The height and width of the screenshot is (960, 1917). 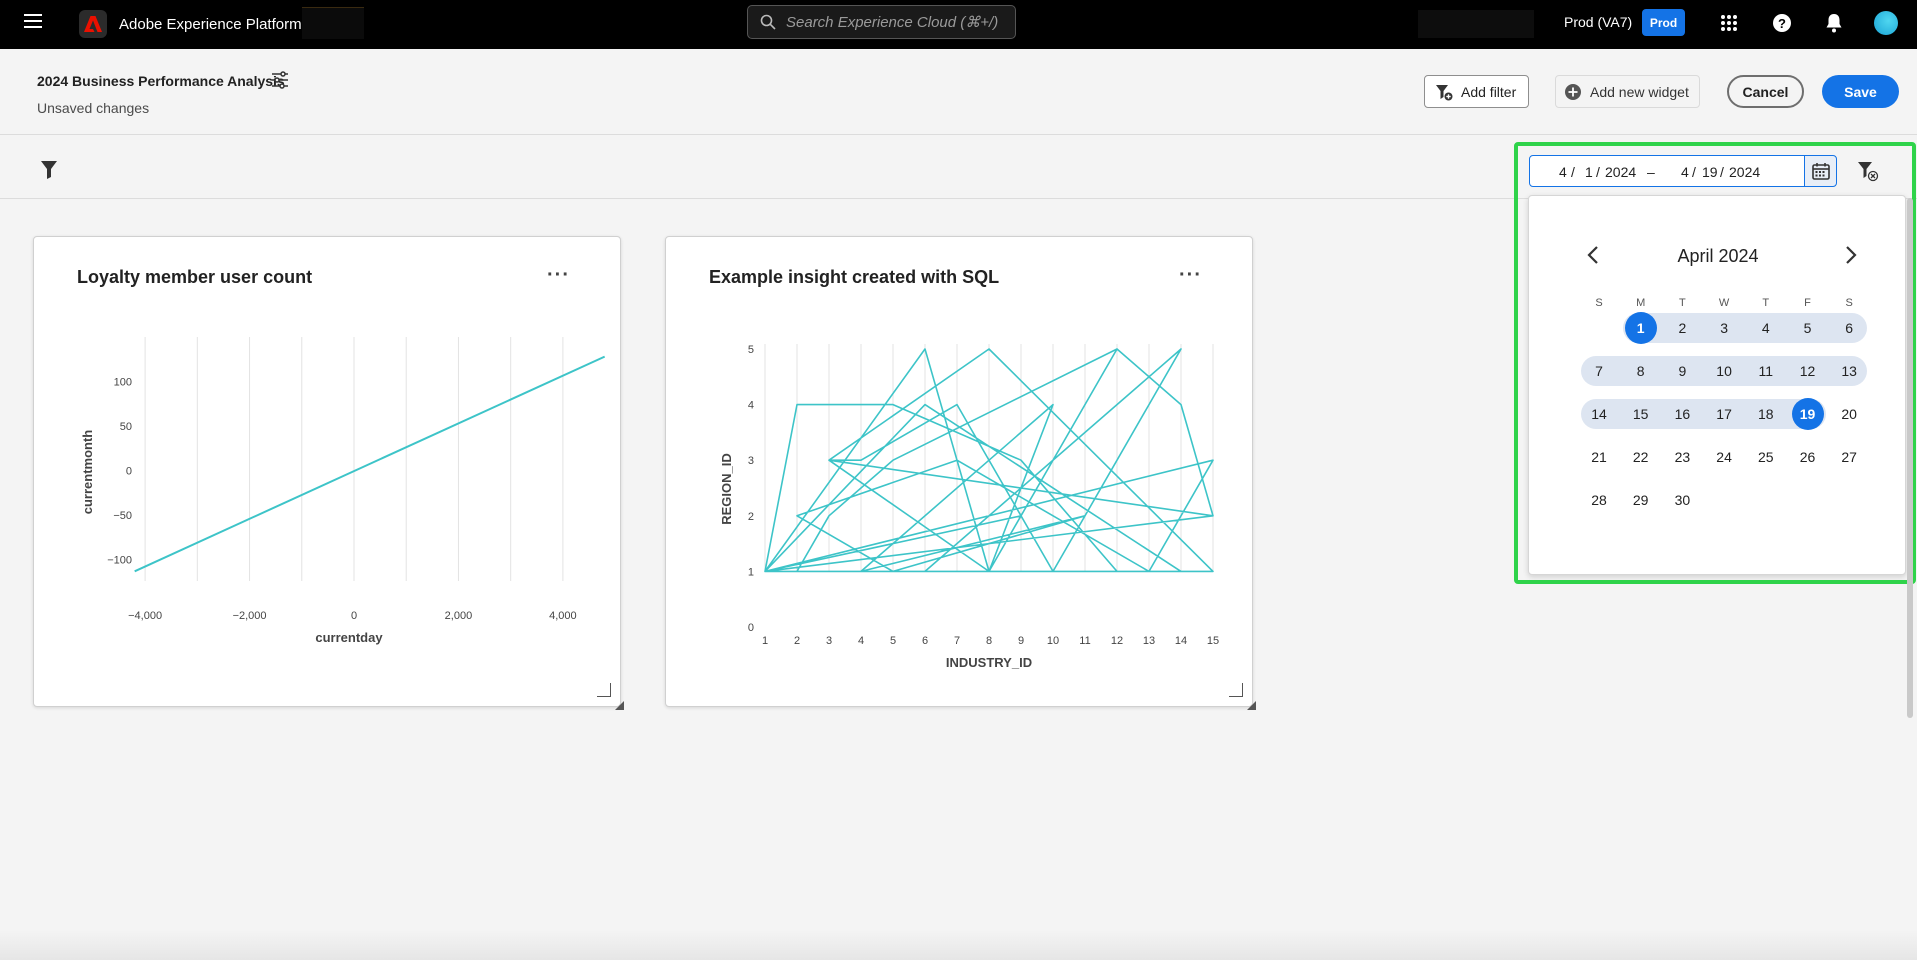 I want to click on calendar-day: 22, so click(x=1640, y=457).